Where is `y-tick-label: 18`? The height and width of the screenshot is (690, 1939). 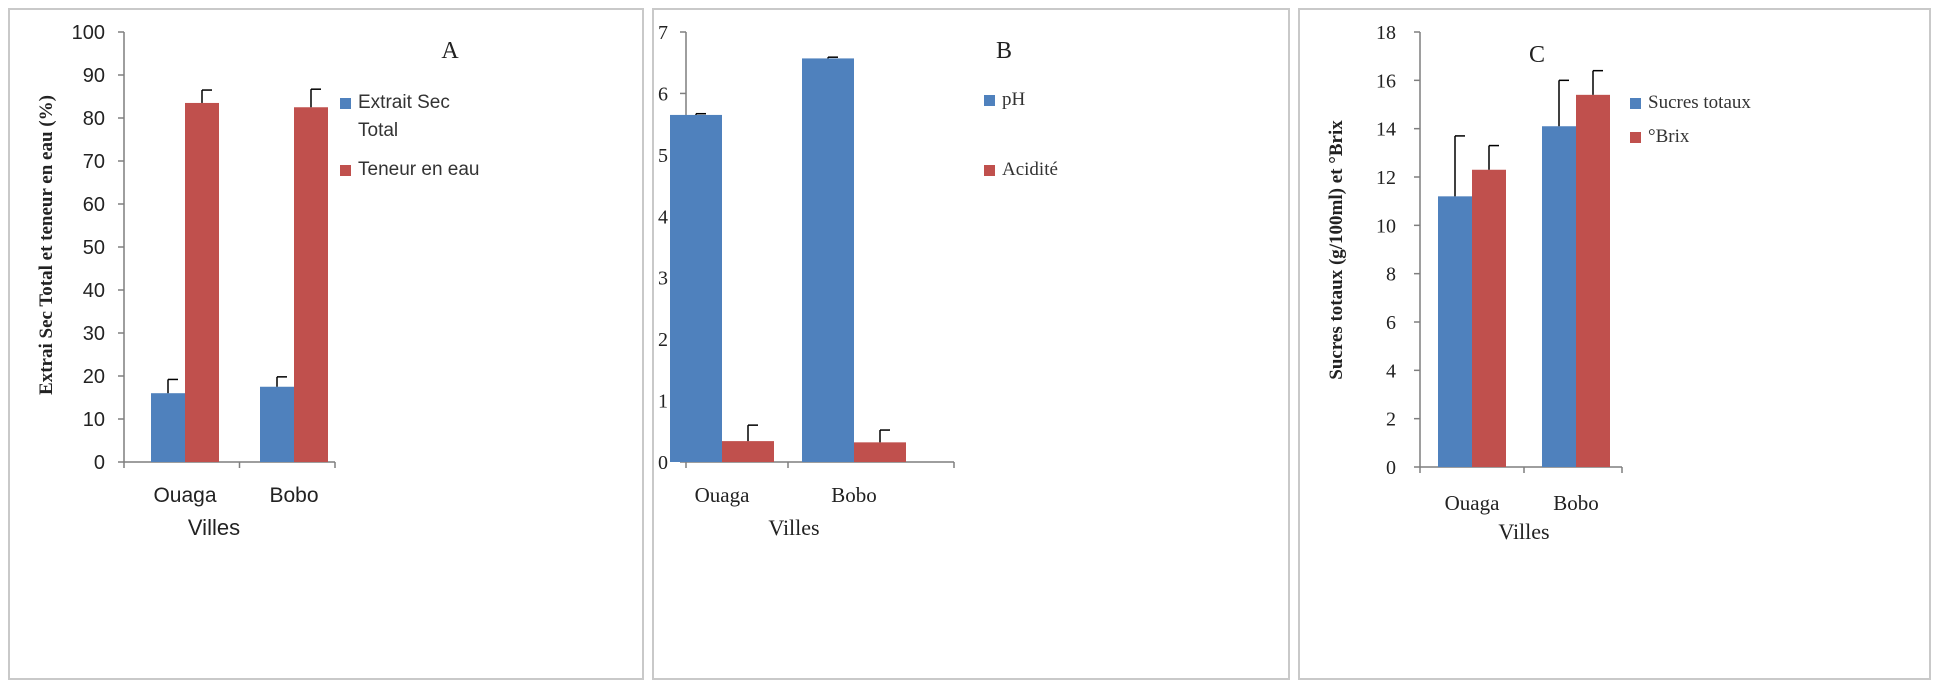
y-tick-label: 18 is located at coordinates (1386, 33).